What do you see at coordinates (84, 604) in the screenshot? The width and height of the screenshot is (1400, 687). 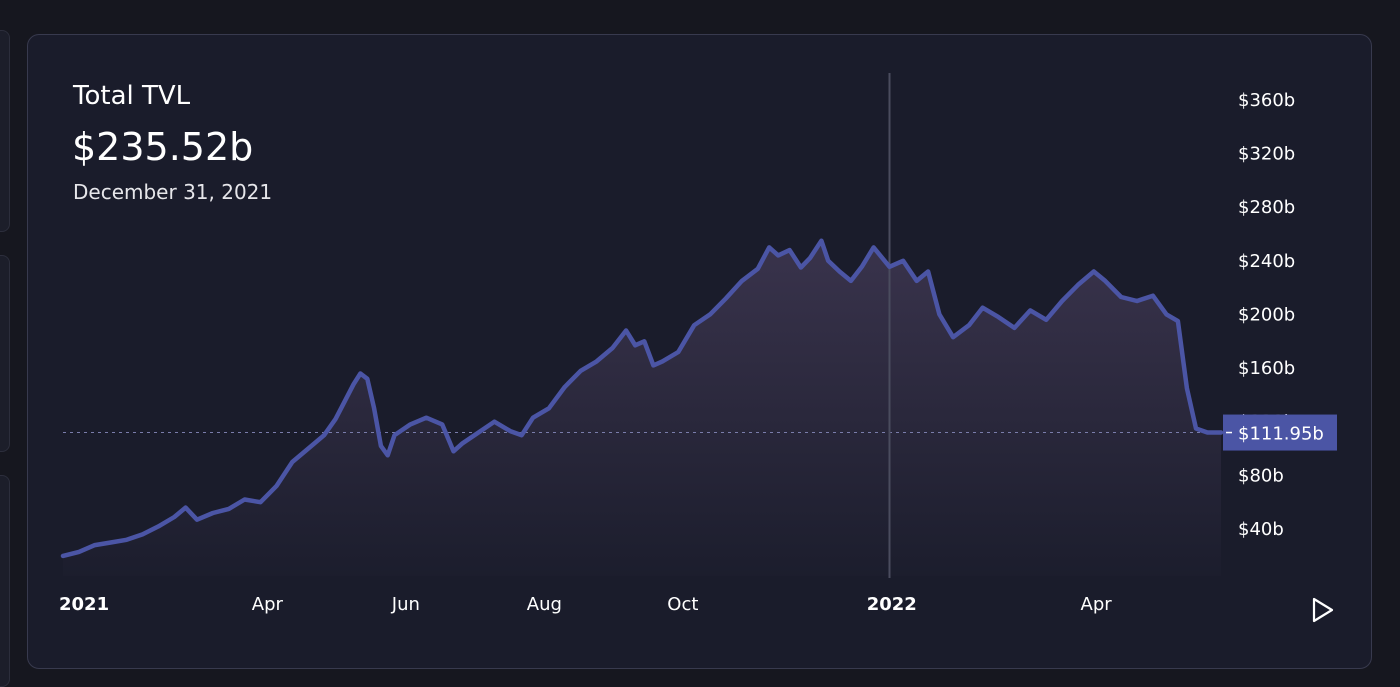 I see `x-tick-label: 2021` at bounding box center [84, 604].